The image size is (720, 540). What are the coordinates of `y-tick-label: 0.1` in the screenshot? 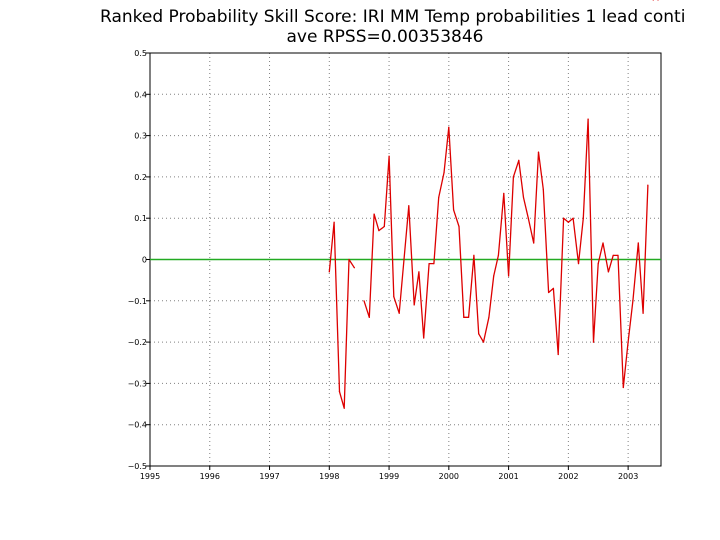 It's located at (140, 218).